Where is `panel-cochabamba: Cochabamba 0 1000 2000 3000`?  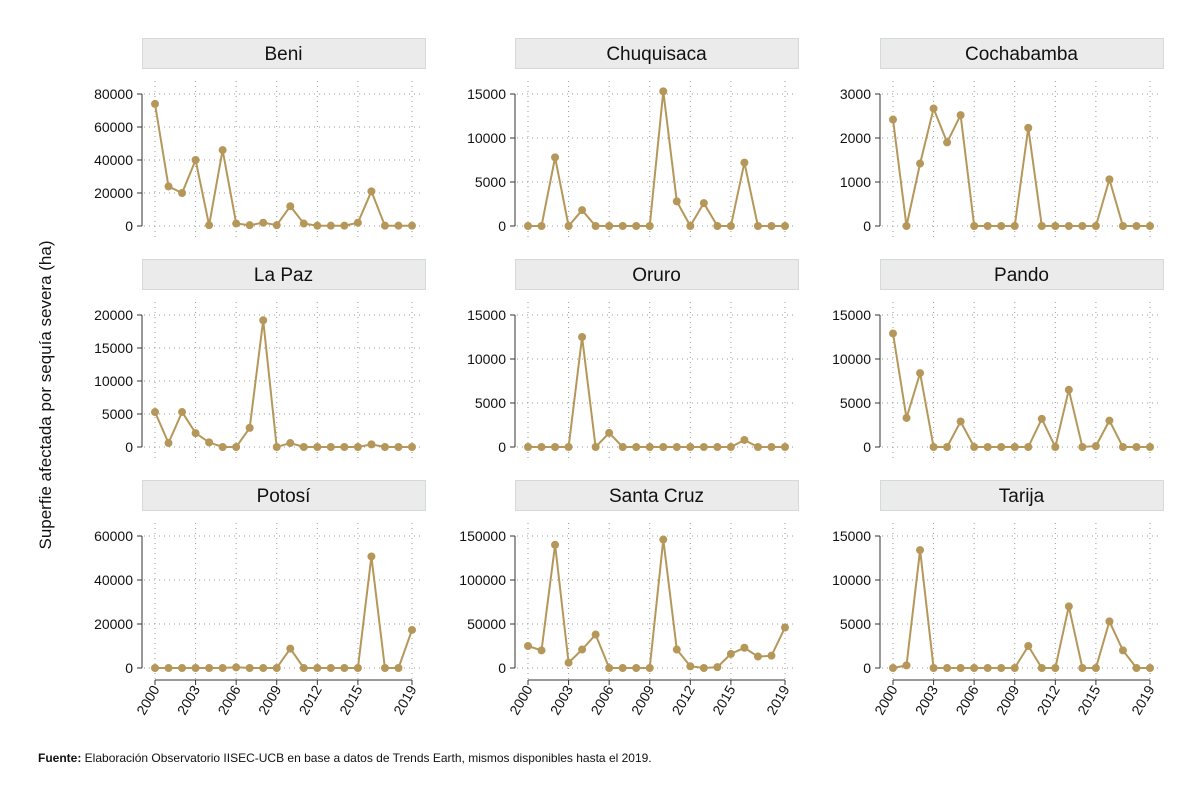
panel-cochabamba: Cochabamba 0 1000 2000 3000 is located at coordinates (1002, 138).